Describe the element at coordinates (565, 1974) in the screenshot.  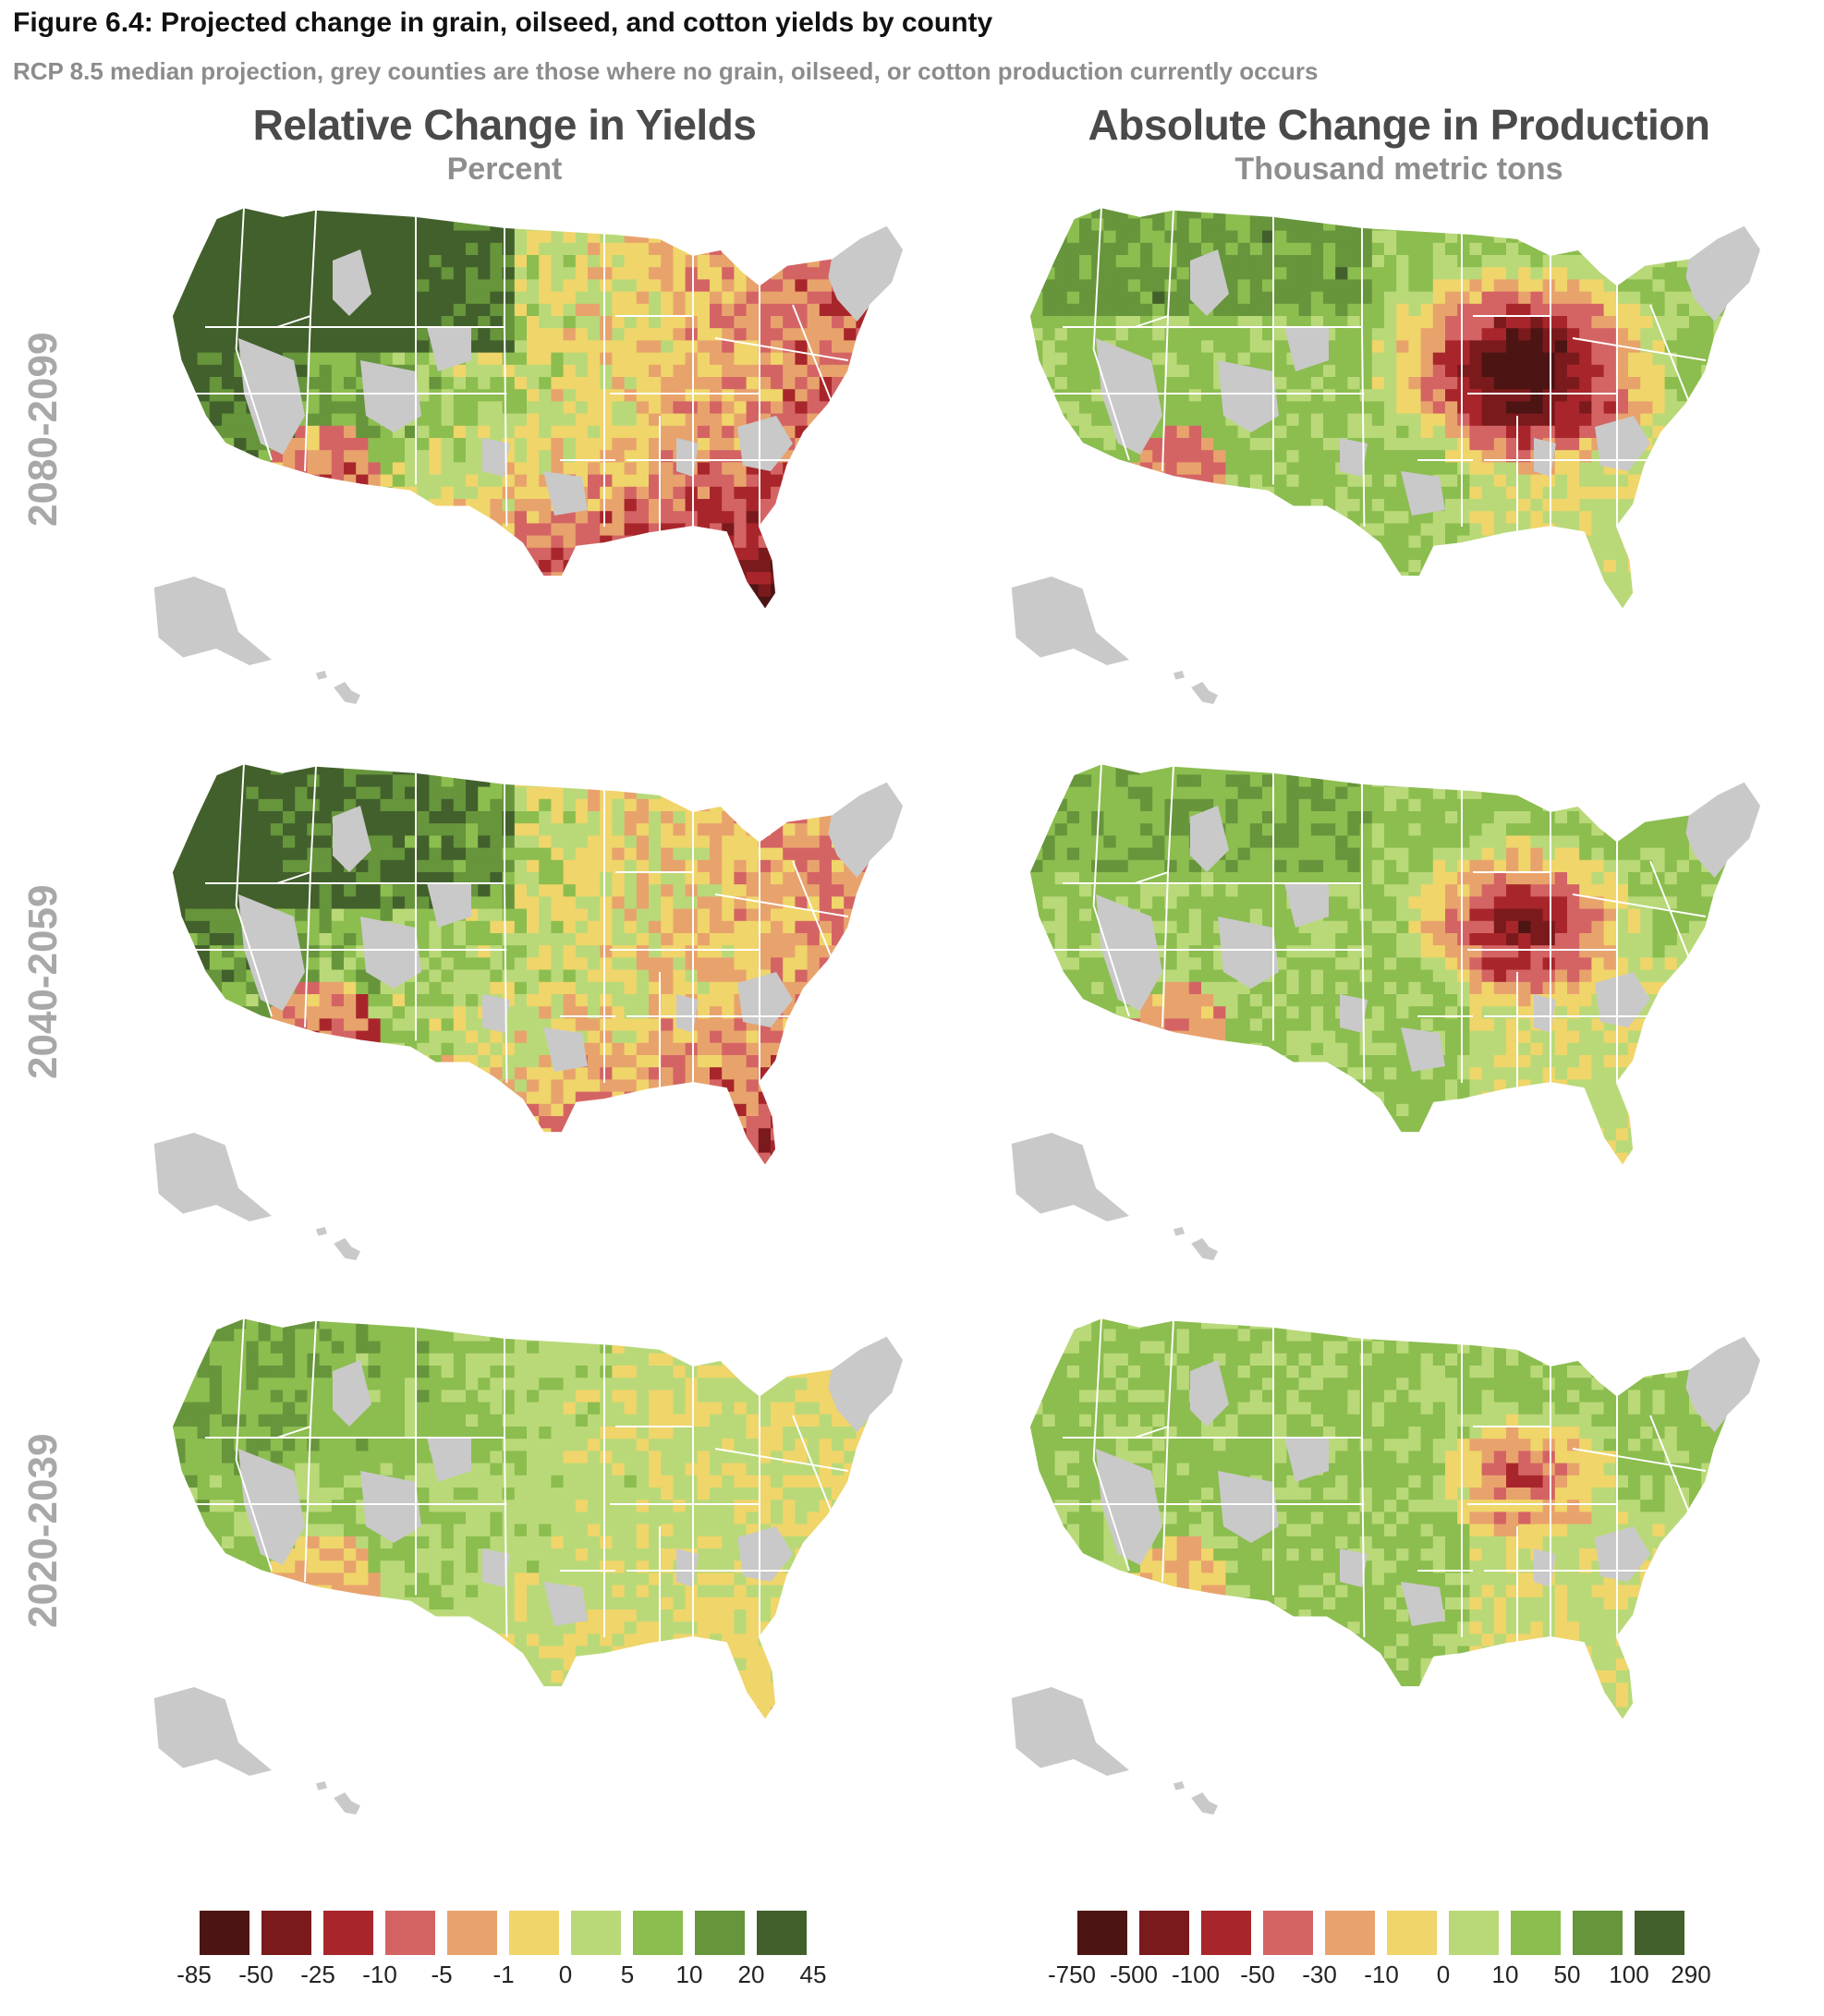
I see `legend-relative-tick-label: 0` at that location.